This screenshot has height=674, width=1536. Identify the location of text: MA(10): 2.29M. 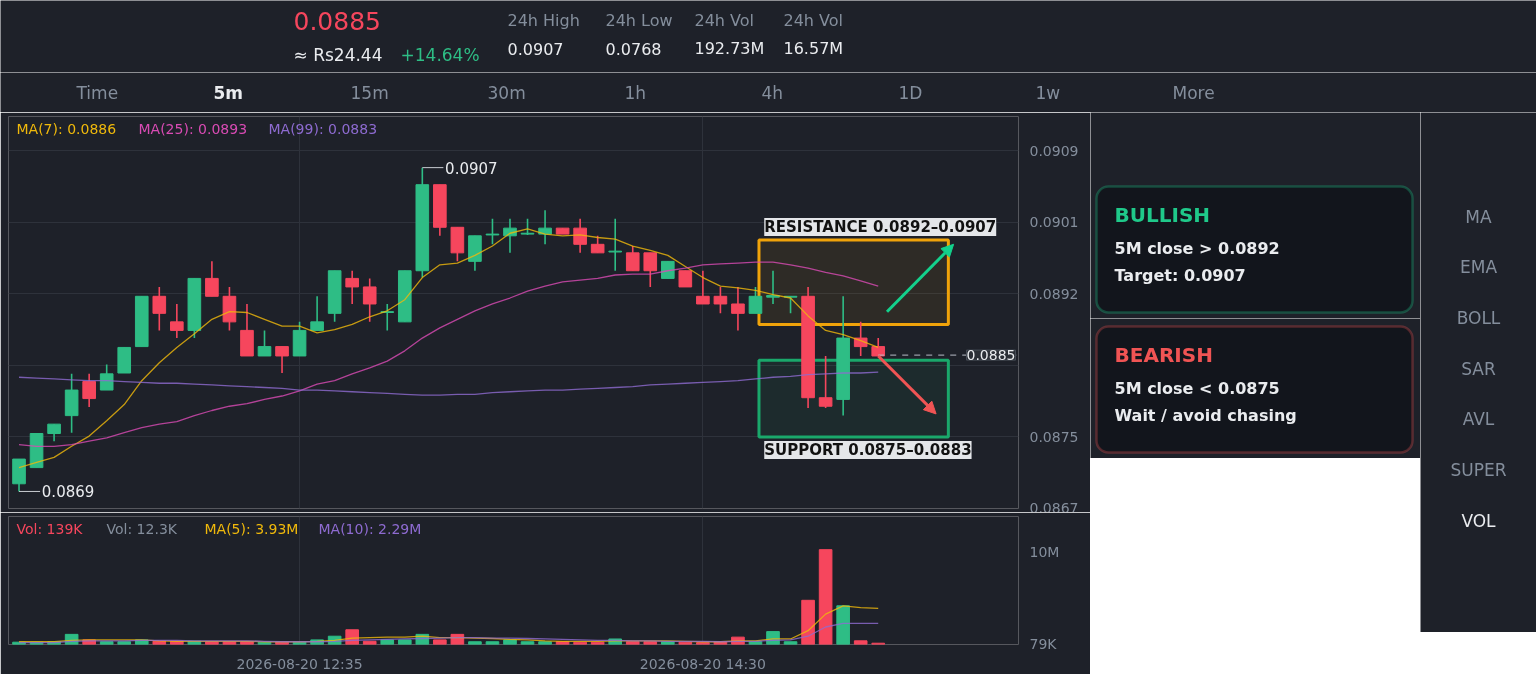
(370, 528).